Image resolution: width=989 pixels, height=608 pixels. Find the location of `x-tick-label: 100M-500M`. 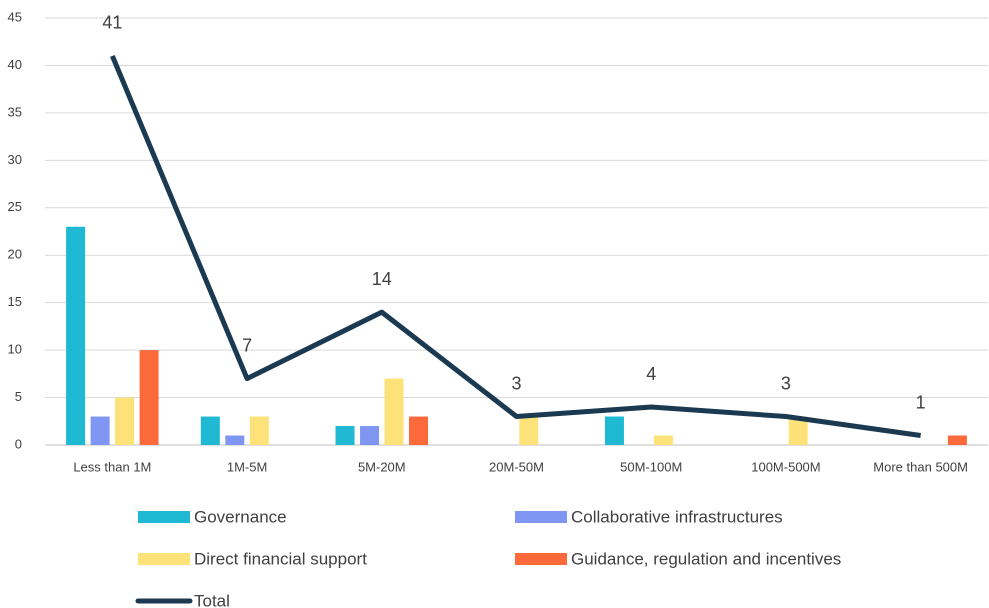

x-tick-label: 100M-500M is located at coordinates (785, 466).